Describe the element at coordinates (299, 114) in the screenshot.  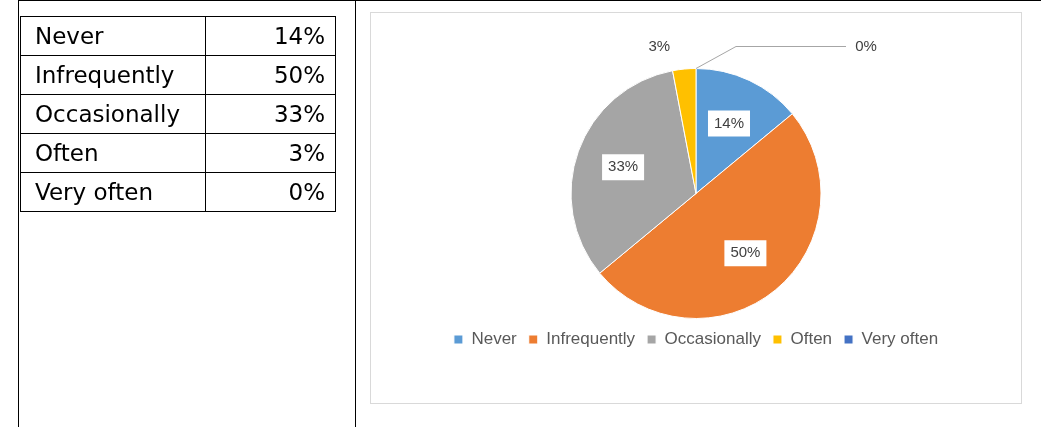
I see `text: 33%` at that location.